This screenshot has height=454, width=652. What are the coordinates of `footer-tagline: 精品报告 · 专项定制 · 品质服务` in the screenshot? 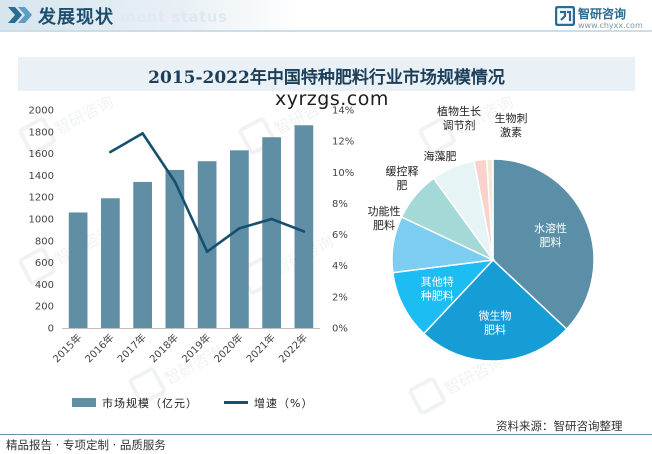 It's located at (86, 445).